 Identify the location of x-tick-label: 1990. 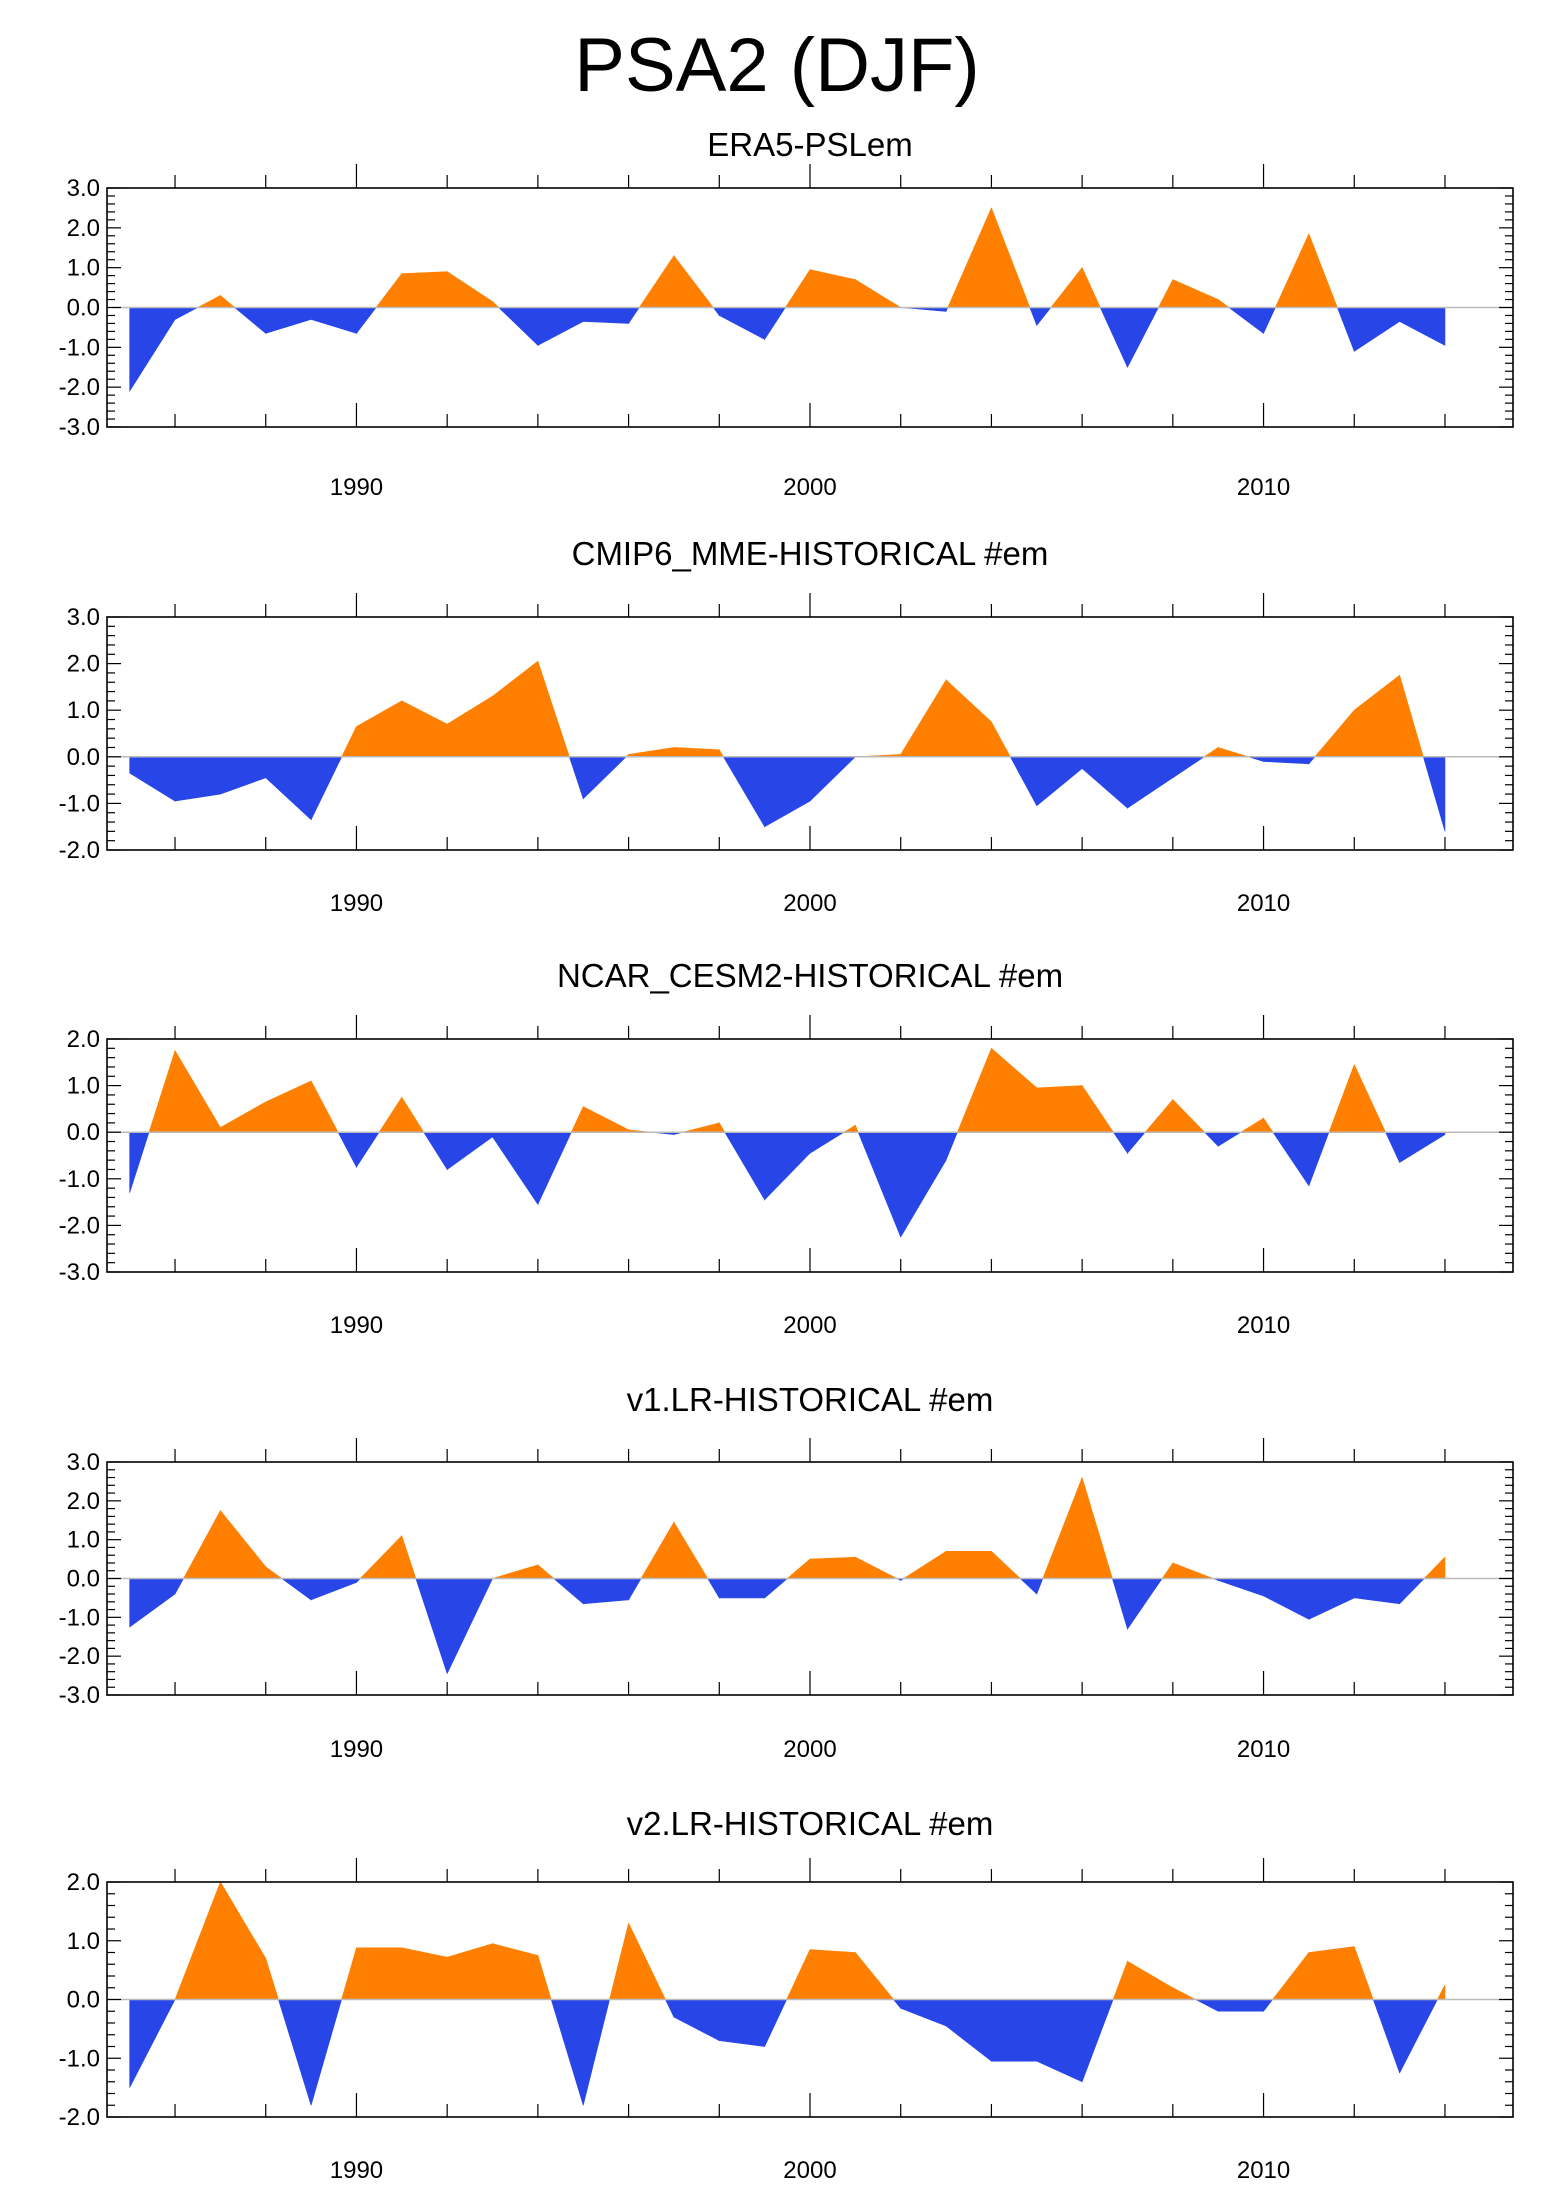
(356, 2170).